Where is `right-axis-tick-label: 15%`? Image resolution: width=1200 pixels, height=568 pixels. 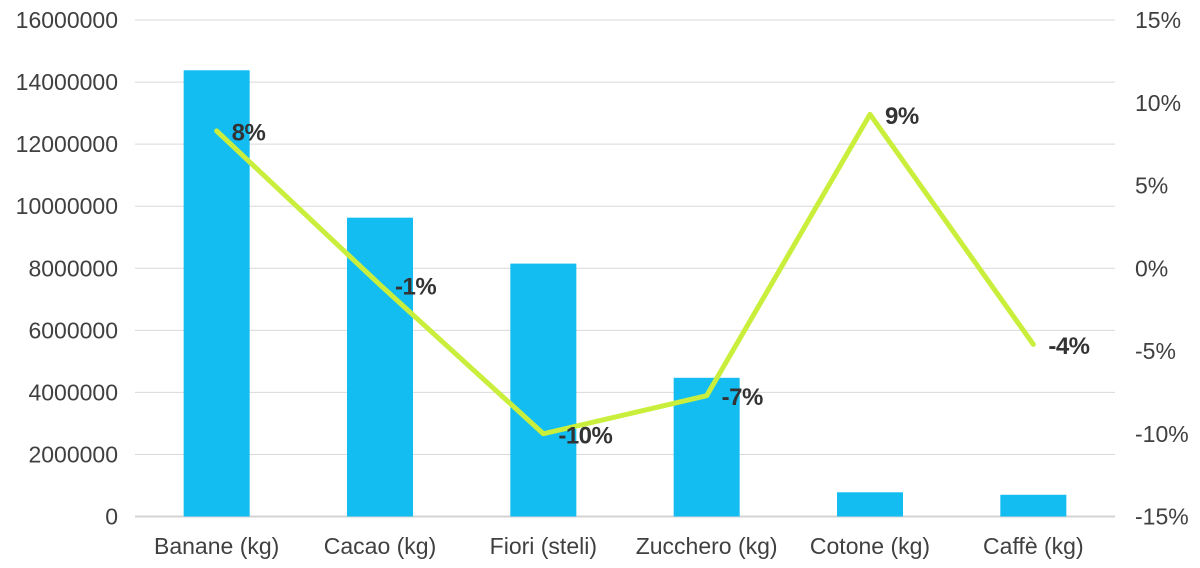 right-axis-tick-label: 15% is located at coordinates (1158, 20).